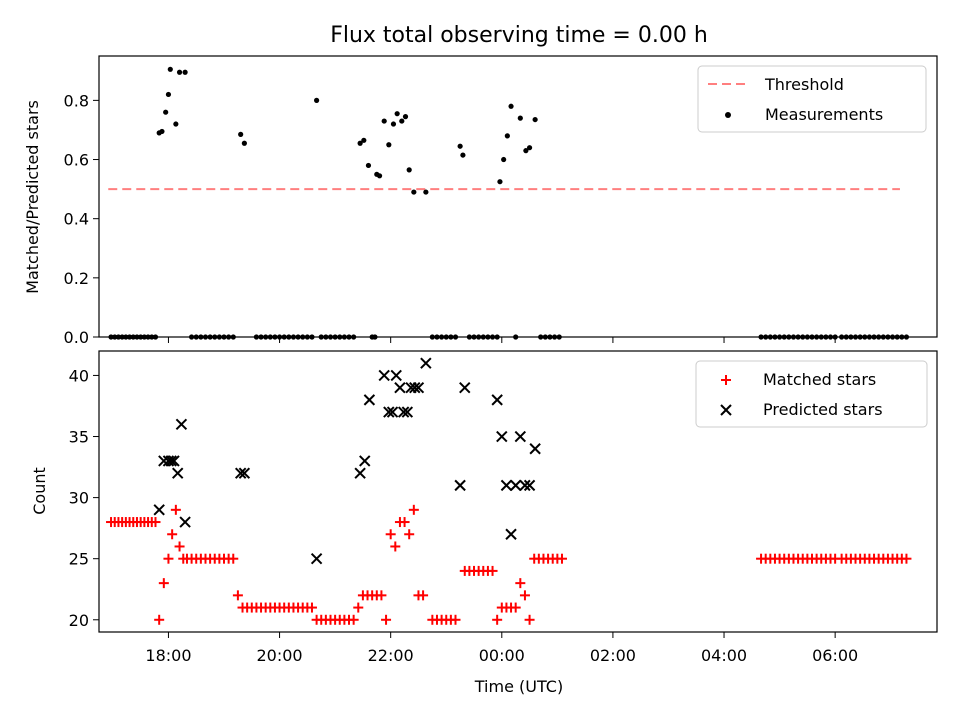 This screenshot has height=720, width=960. I want to click on x-axis-label: Time (UTC), so click(518, 686).